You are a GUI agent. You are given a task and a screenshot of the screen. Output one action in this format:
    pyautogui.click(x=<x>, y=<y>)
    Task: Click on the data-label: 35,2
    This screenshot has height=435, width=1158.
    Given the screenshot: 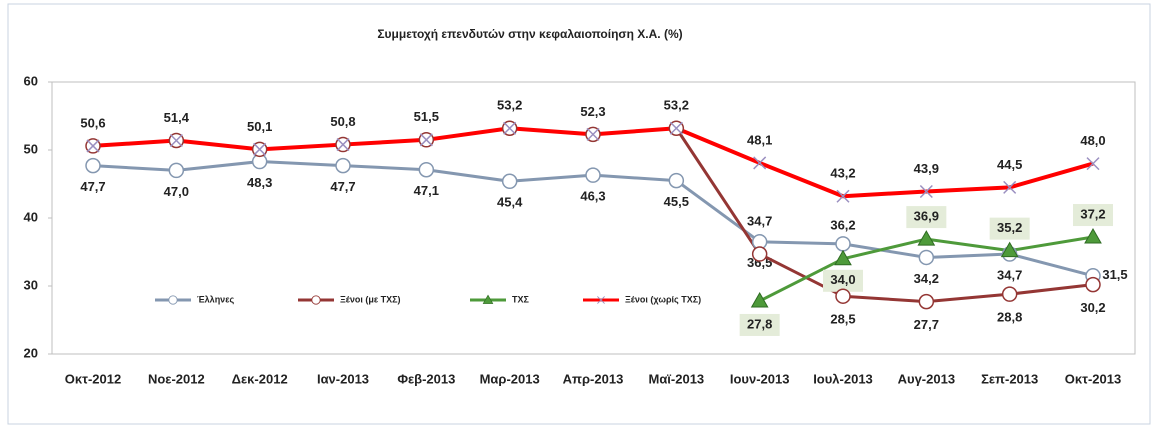 What is the action you would take?
    pyautogui.click(x=1009, y=227)
    